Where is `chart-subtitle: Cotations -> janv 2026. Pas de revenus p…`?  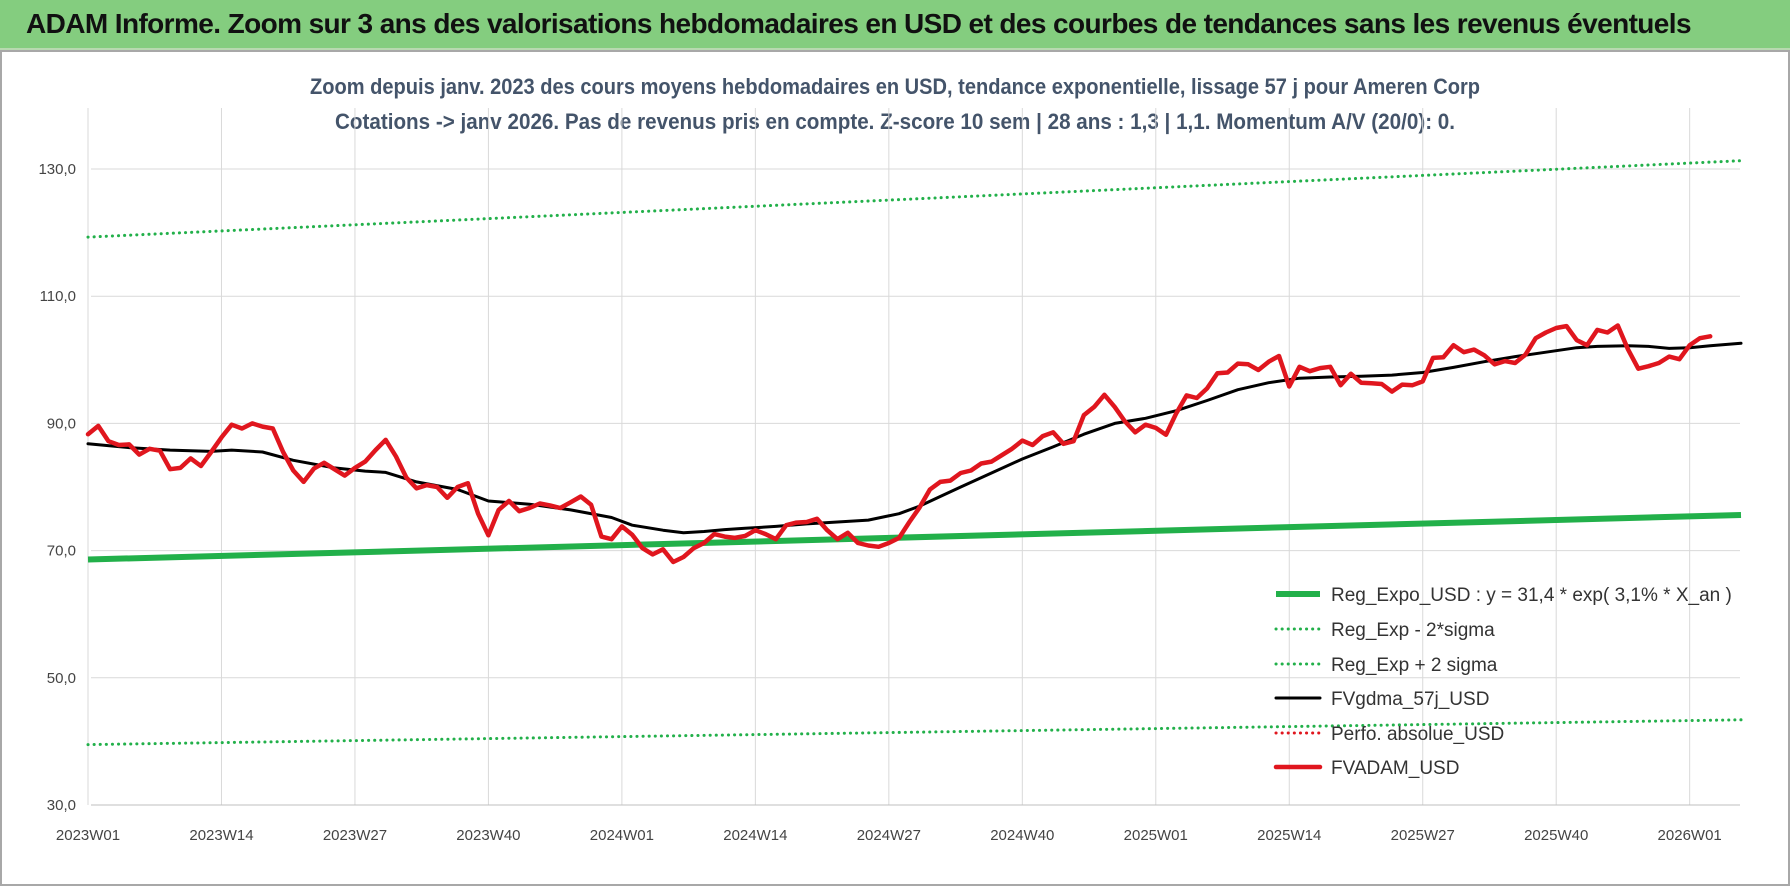 chart-subtitle: Cotations -> janv 2026. Pas de revenus p… is located at coordinates (895, 121).